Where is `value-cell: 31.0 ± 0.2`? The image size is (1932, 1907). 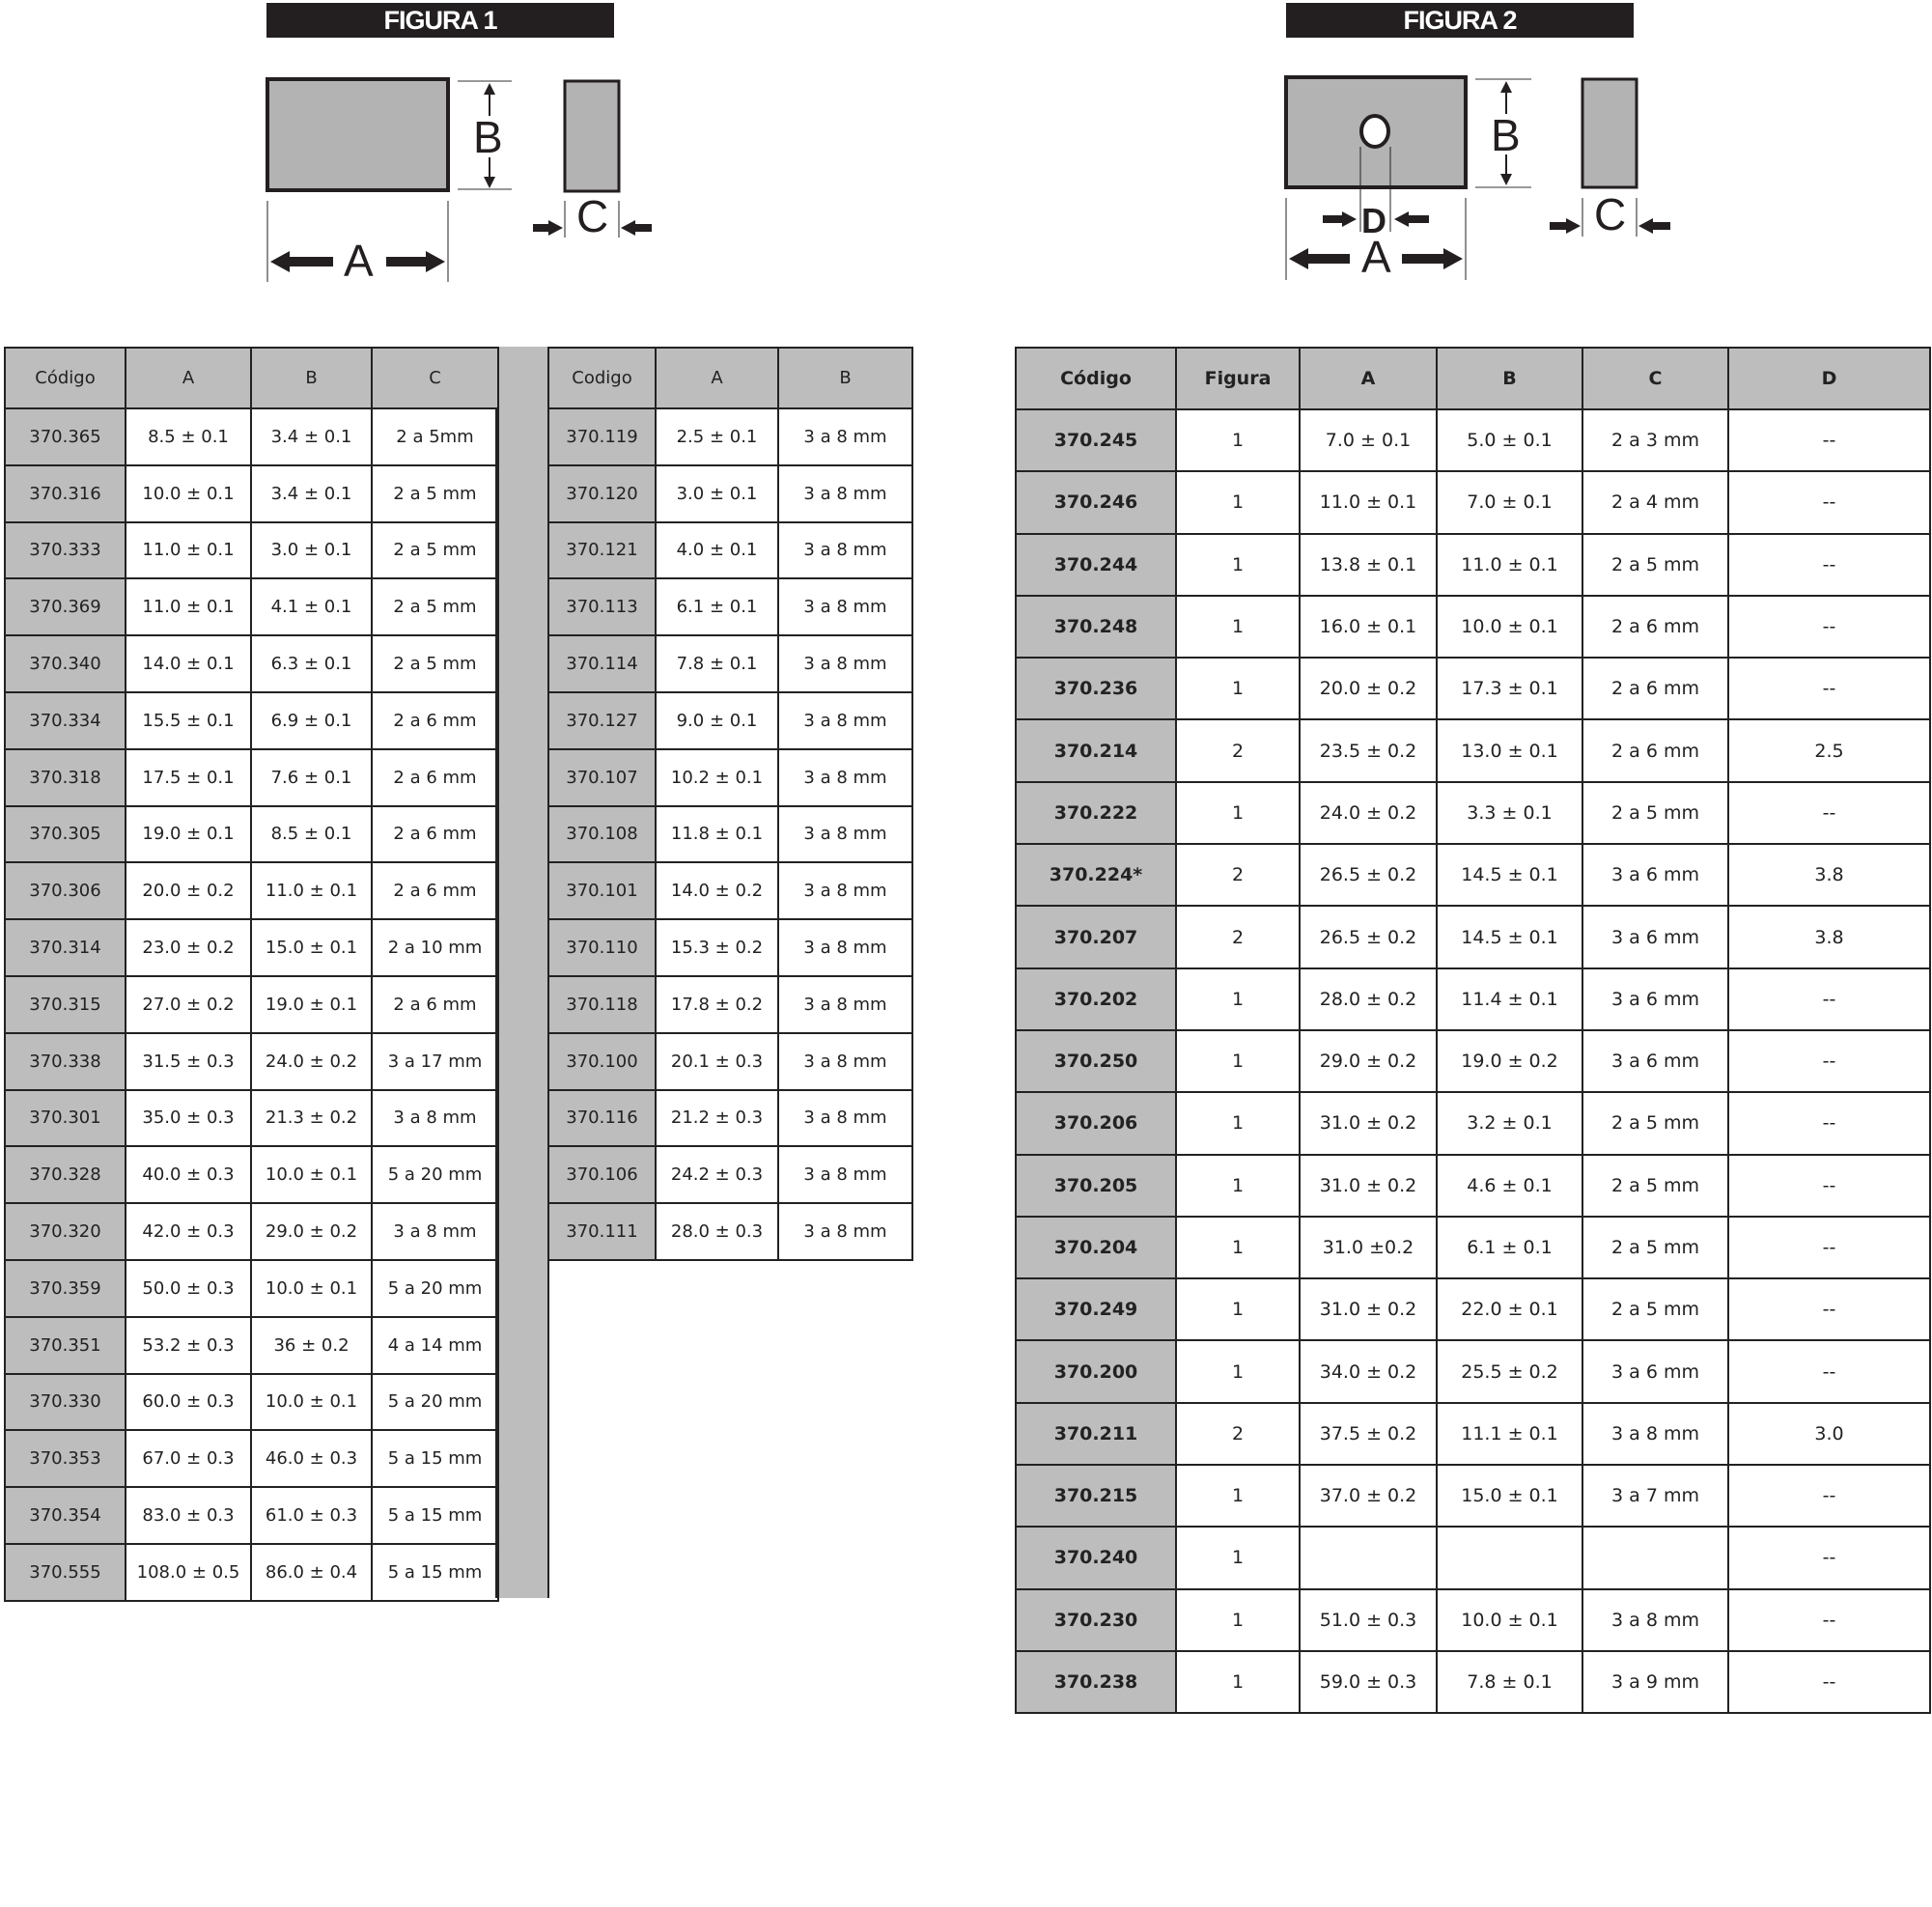
value-cell: 31.0 ± 0.2 is located at coordinates (1369, 1309).